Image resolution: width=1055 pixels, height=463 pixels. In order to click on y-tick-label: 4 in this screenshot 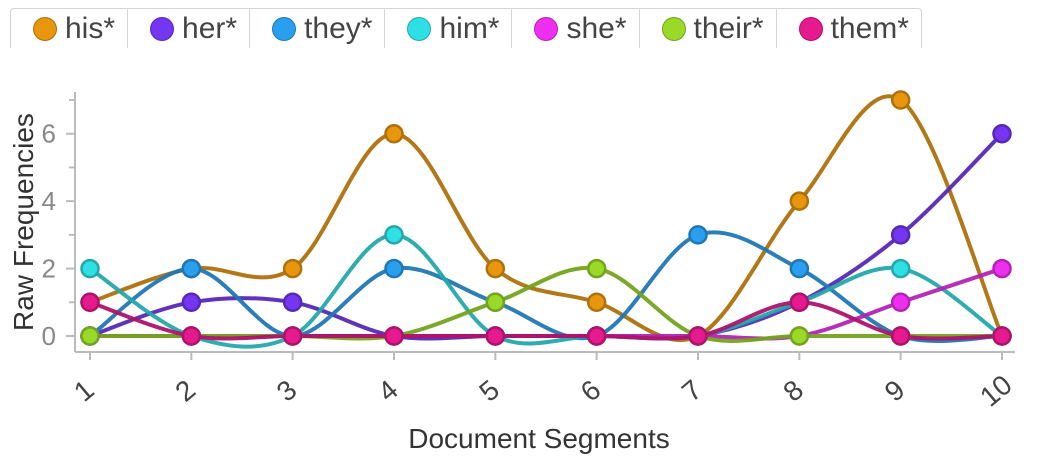, I will do `click(49, 201)`.